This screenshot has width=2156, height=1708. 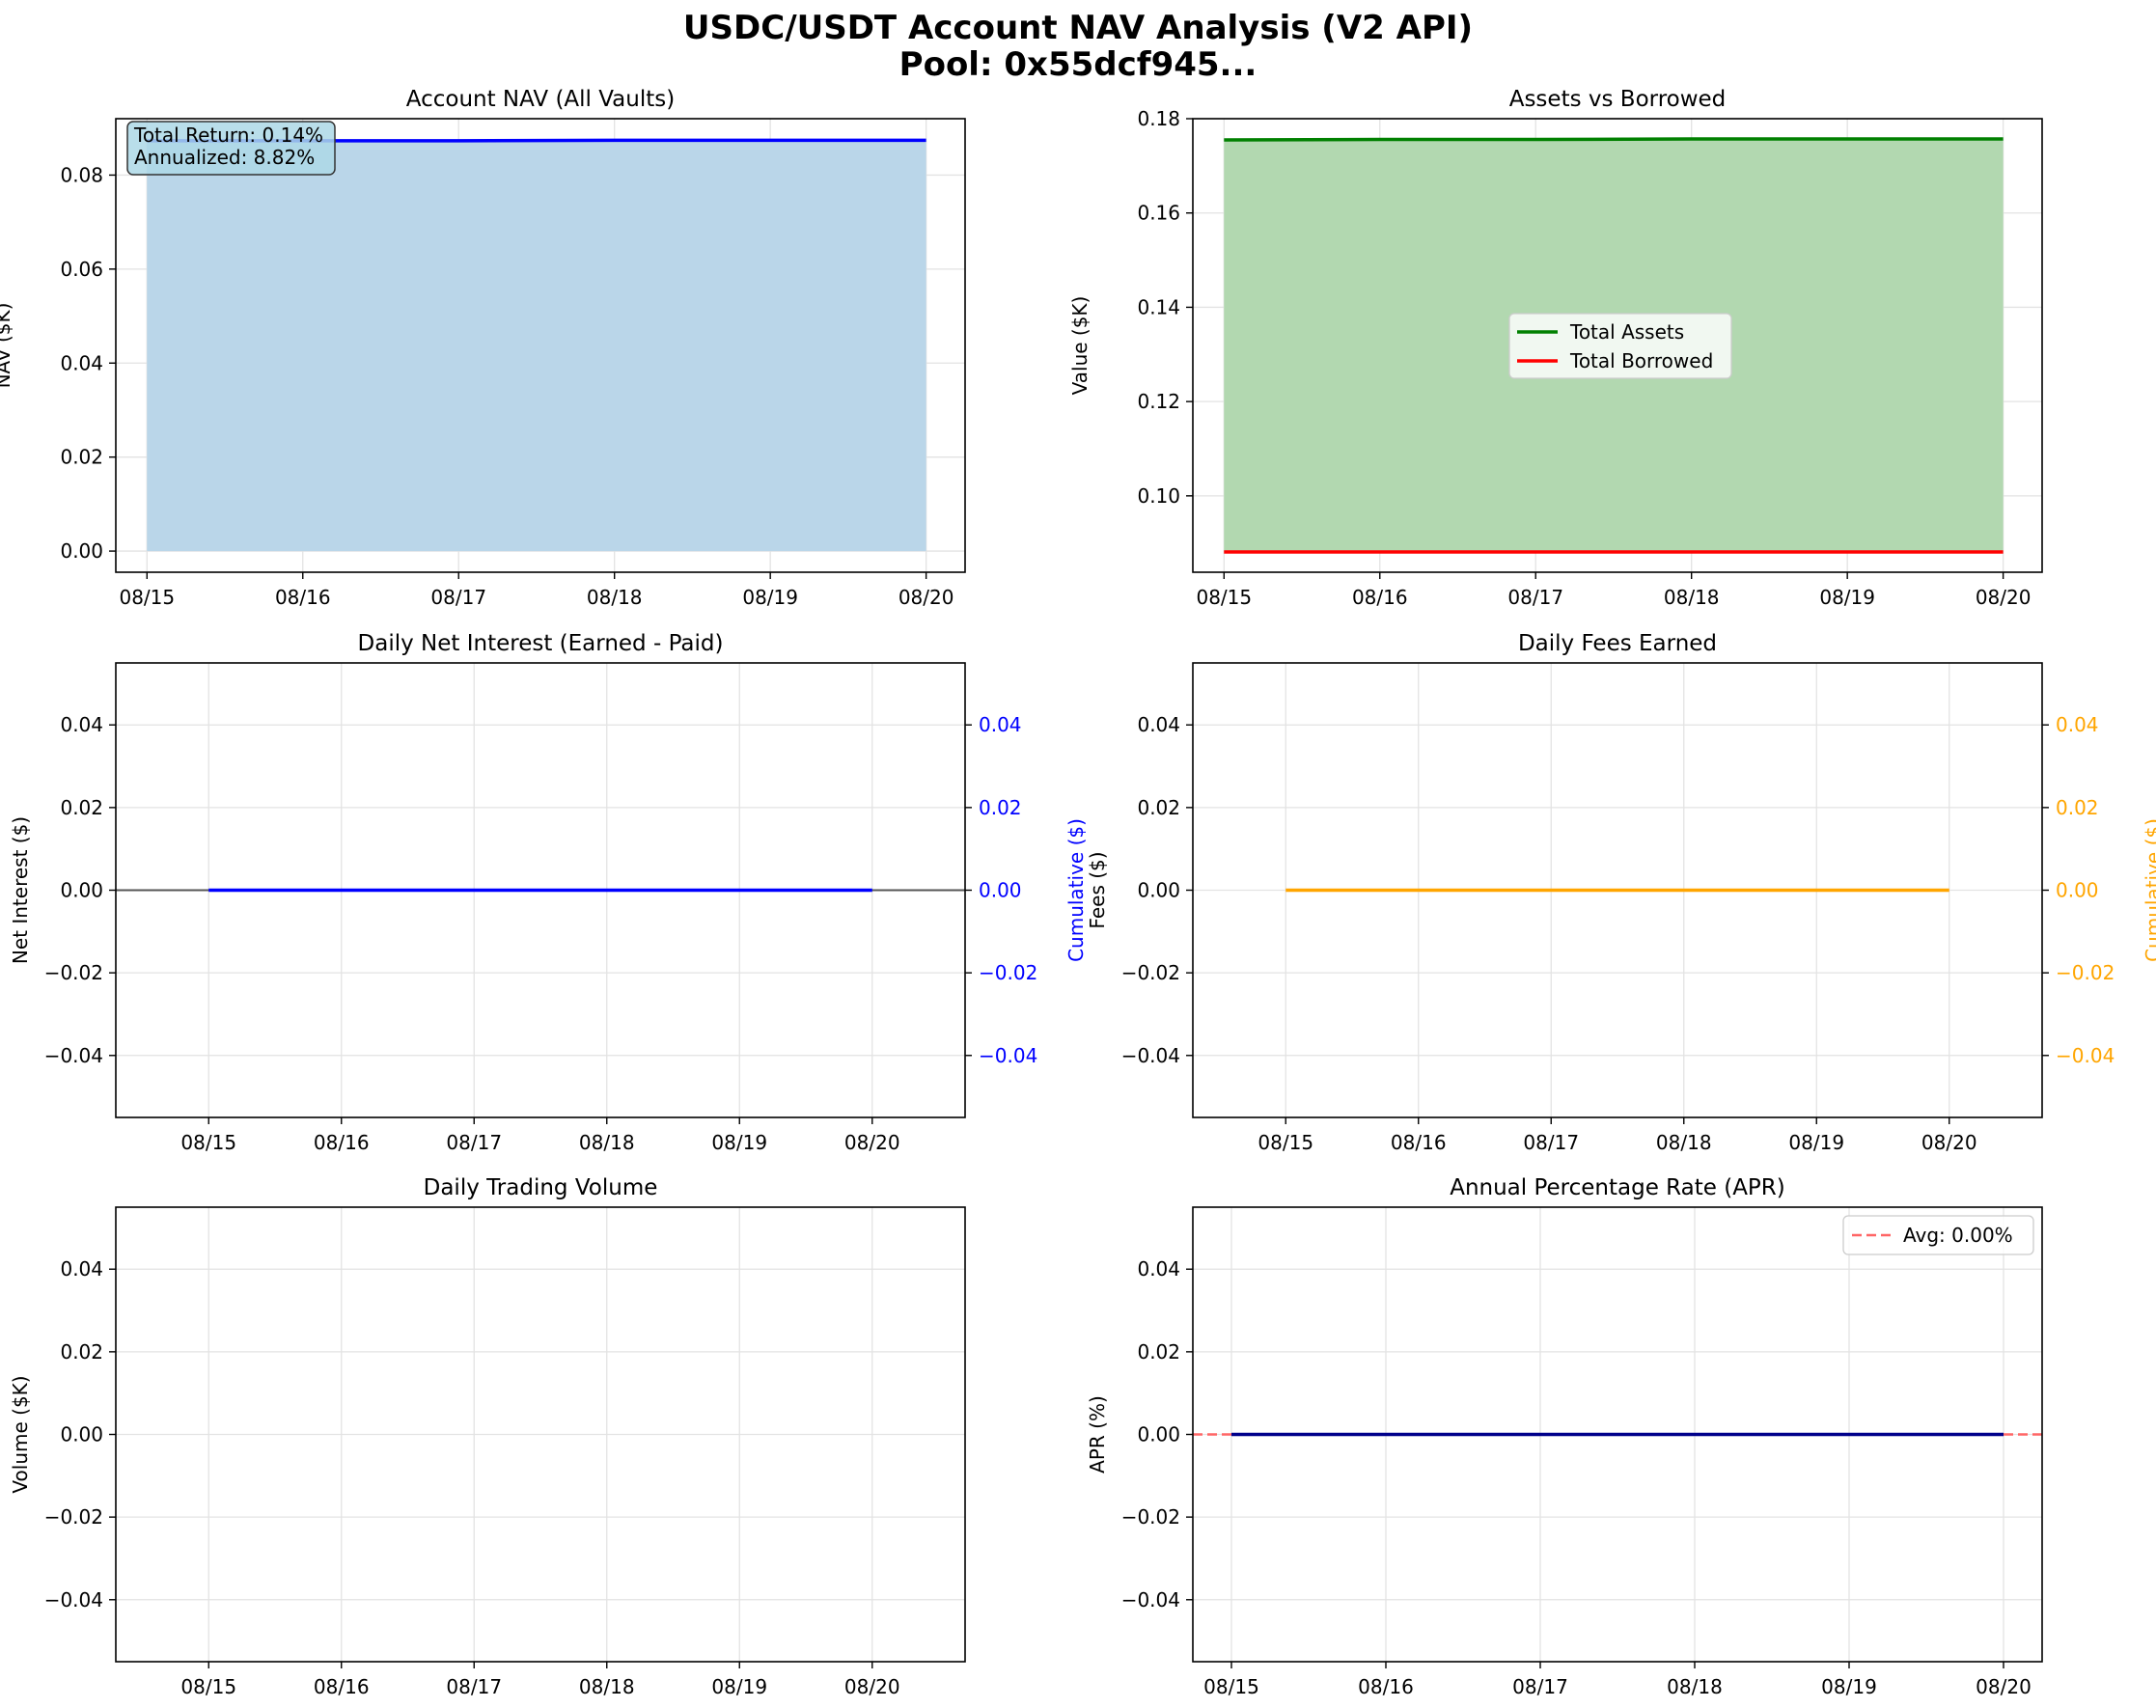 What do you see at coordinates (20, 1434) in the screenshot?
I see `y-axis-label: Volume ($K)` at bounding box center [20, 1434].